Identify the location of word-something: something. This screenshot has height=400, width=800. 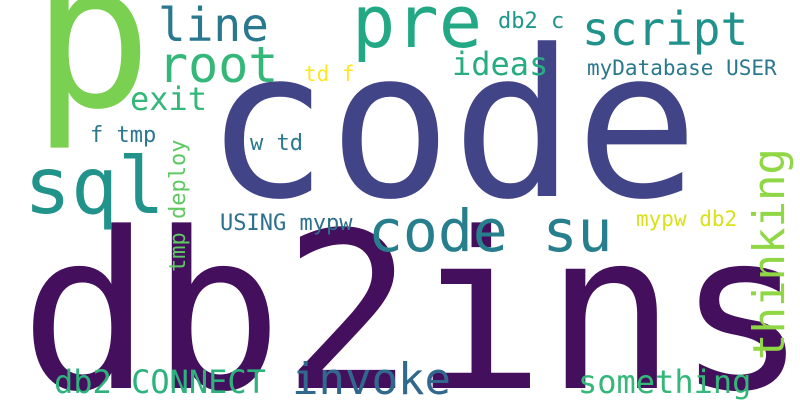
(664, 382).